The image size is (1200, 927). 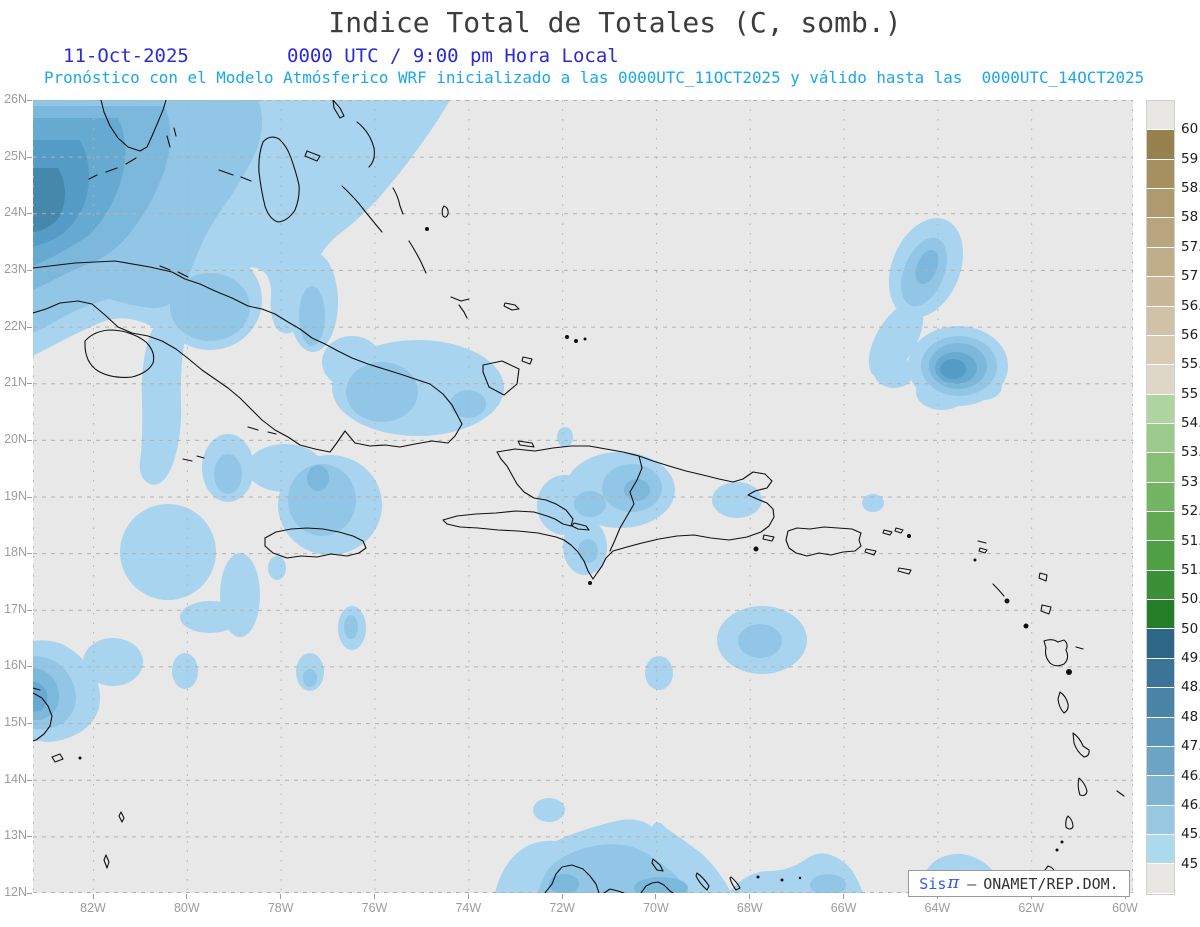 I want to click on x-tick-label: 66W, so click(x=843, y=908).